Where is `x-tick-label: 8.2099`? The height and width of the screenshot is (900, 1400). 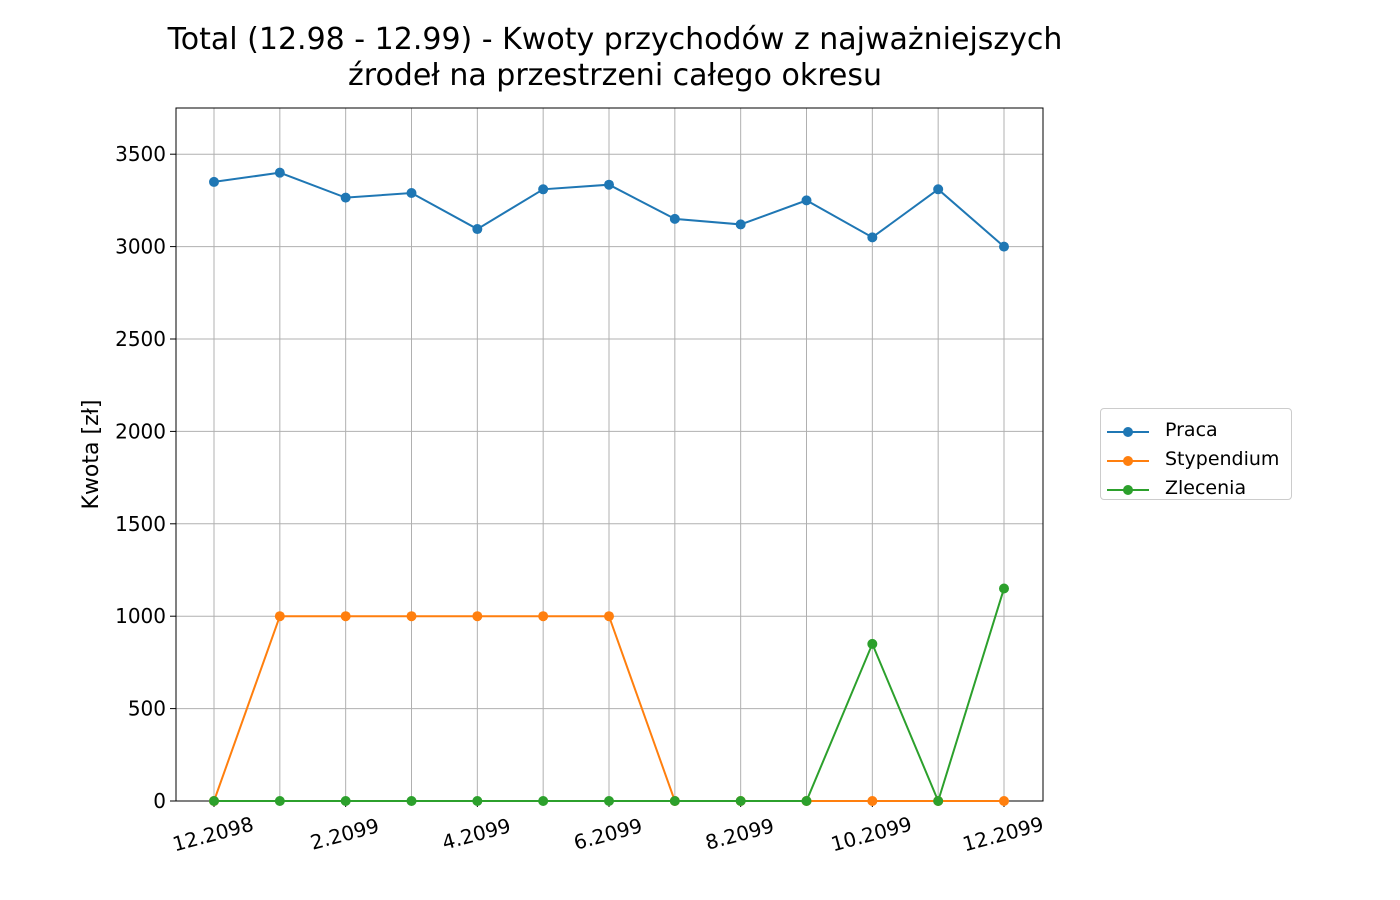 x-tick-label: 8.2099 is located at coordinates (740, 833).